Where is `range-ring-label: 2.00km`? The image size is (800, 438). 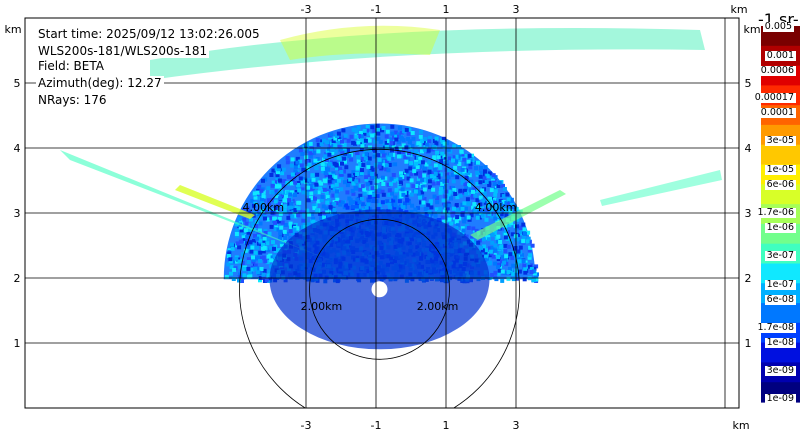
range-ring-label: 2.00km is located at coordinates (438, 306).